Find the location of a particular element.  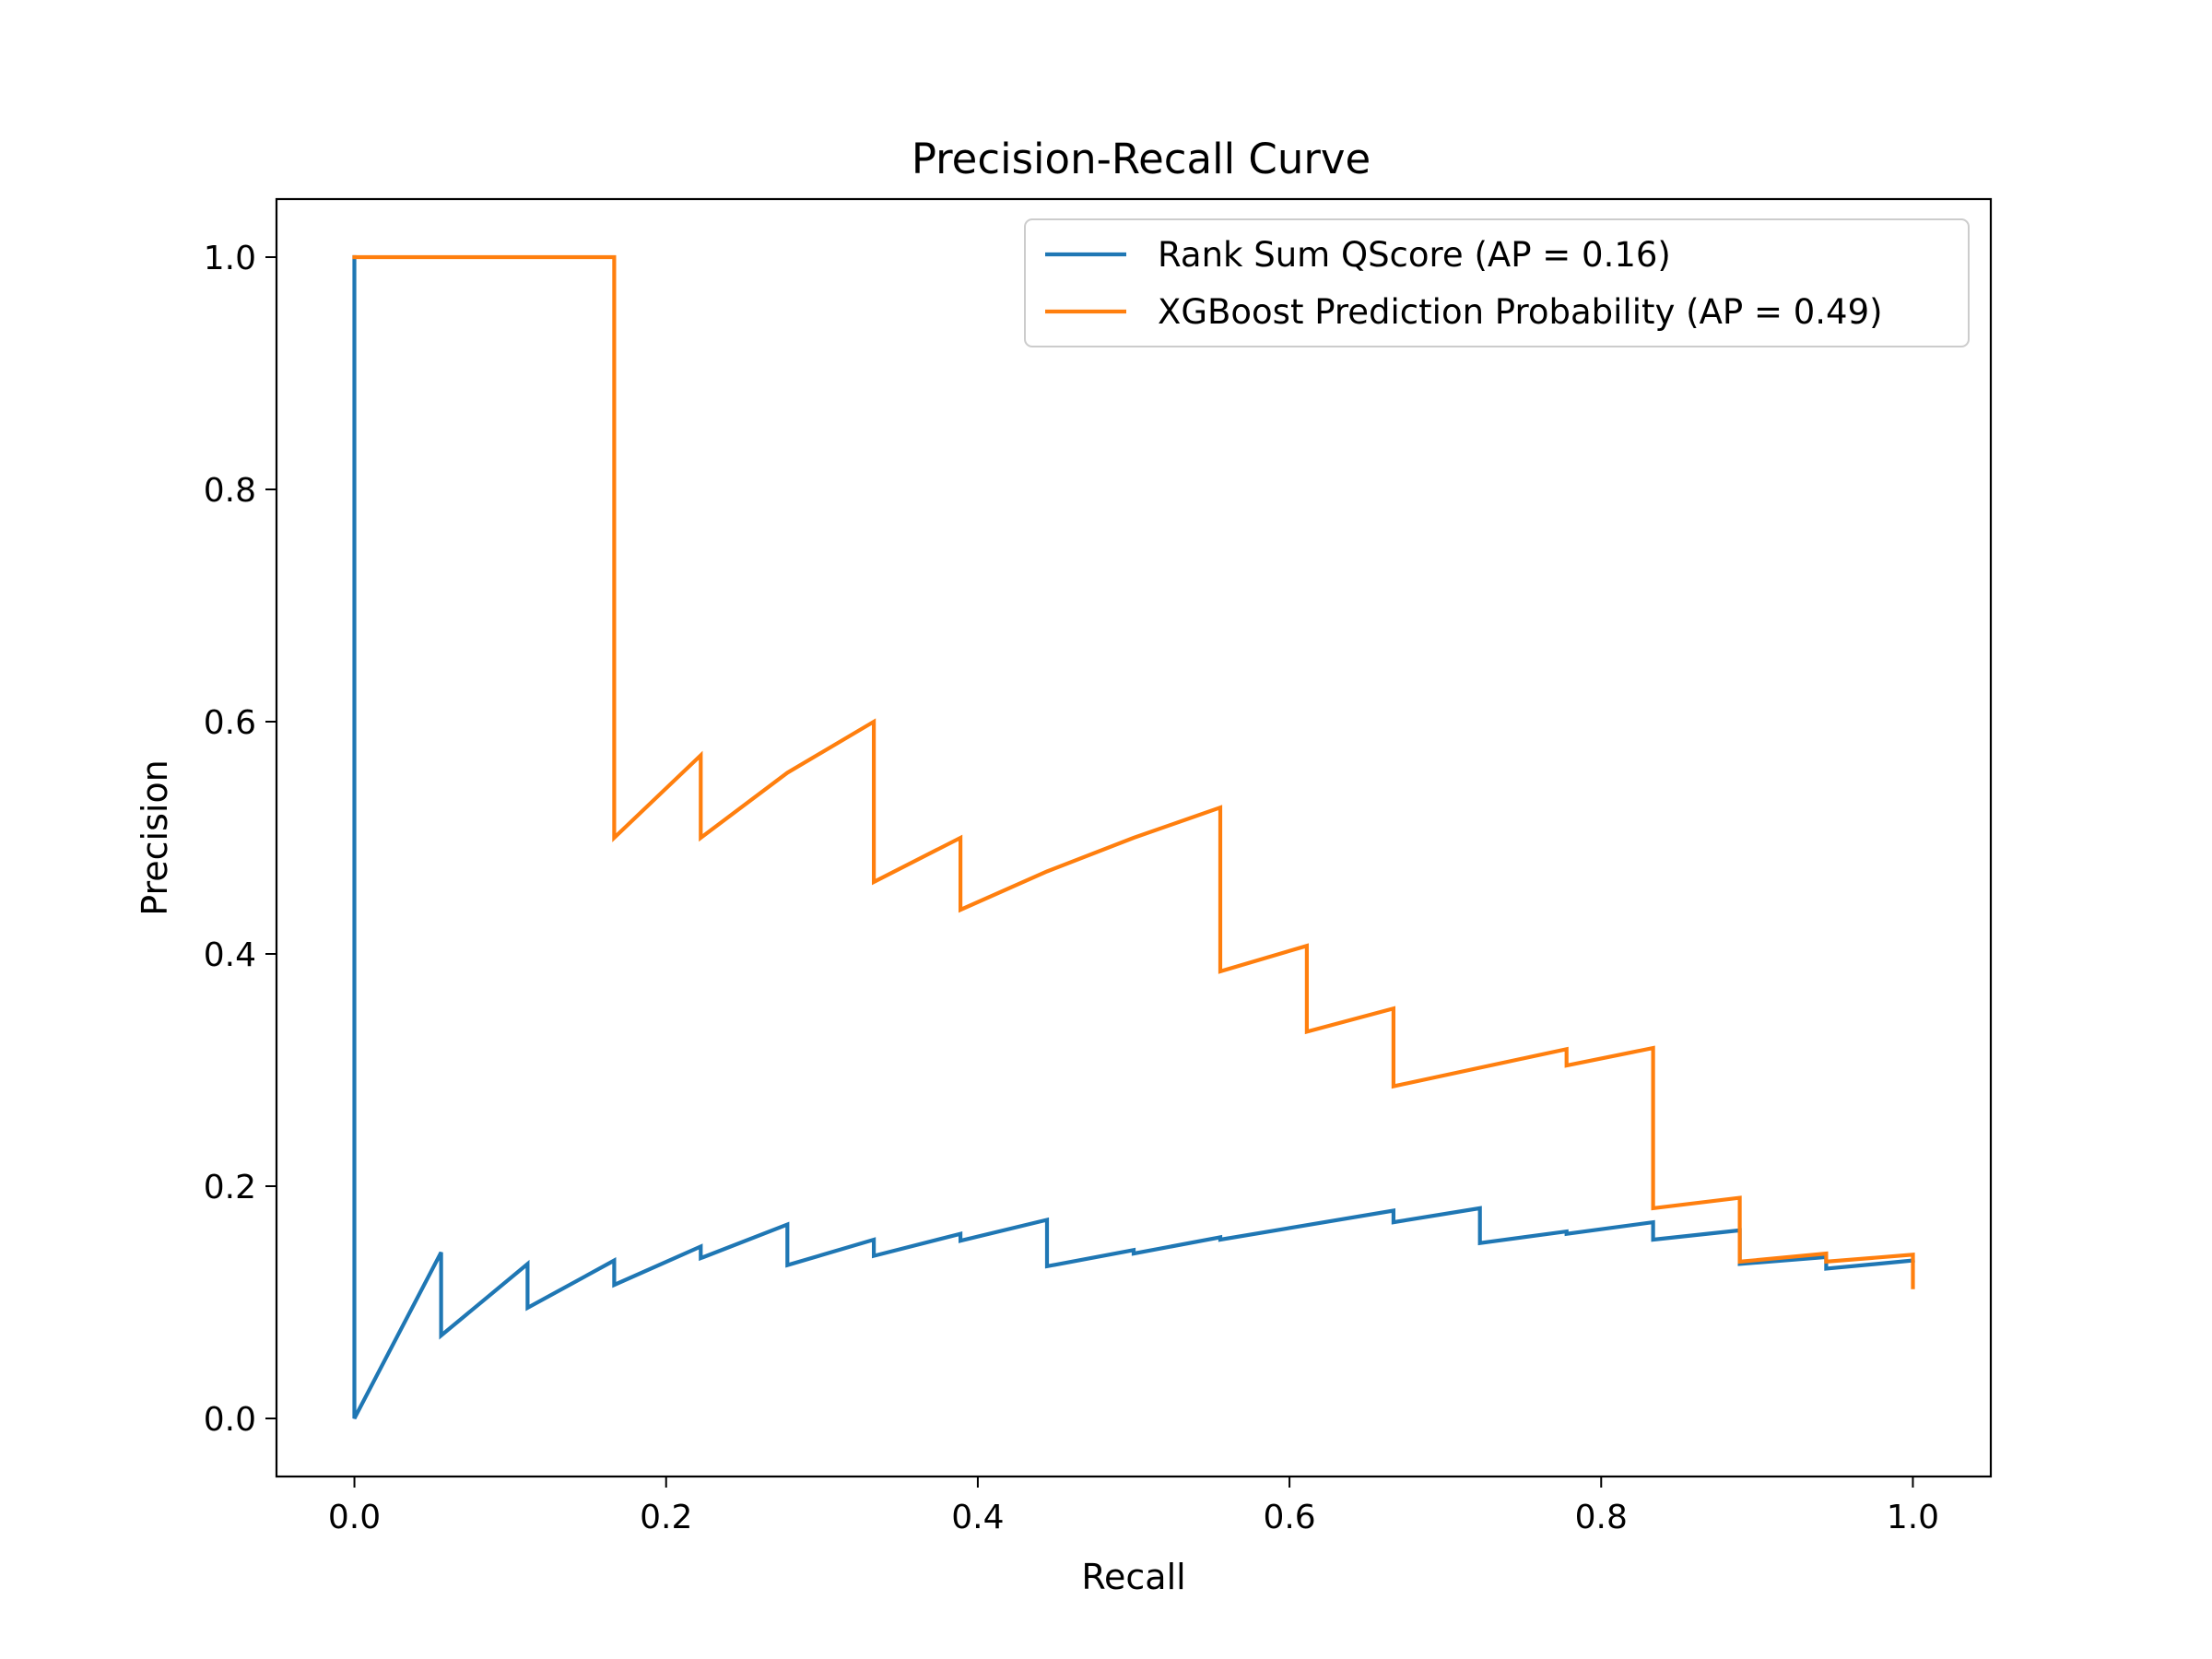

y-tick-label: 0.4 is located at coordinates (230, 955).